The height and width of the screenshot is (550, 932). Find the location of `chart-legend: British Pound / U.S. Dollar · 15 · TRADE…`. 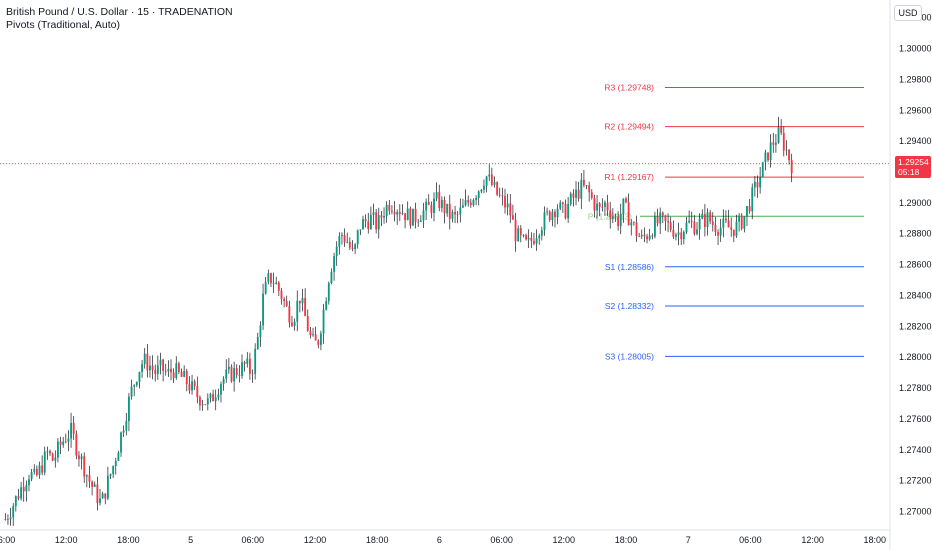

chart-legend: British Pound / U.S. Dollar · 15 · TRADE… is located at coordinates (119, 19).